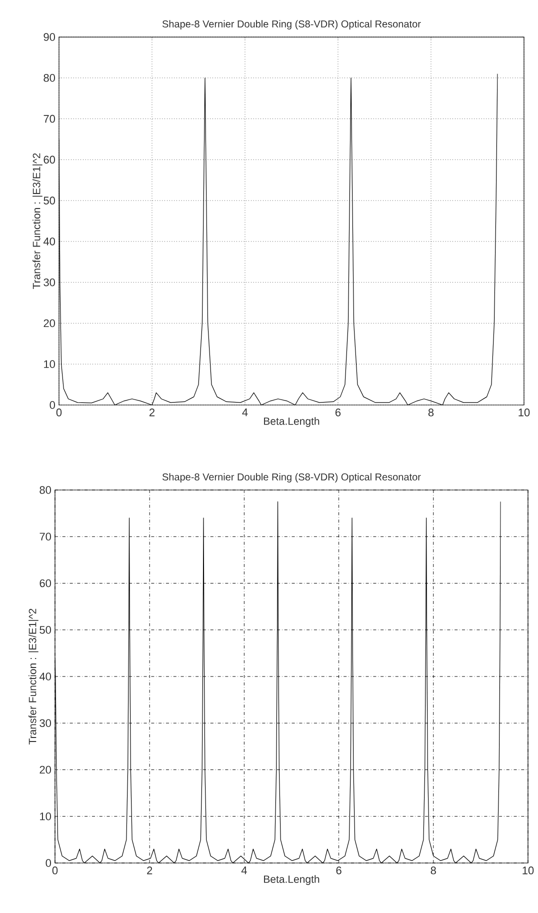 The height and width of the screenshot is (913, 538). What do you see at coordinates (50, 37) in the screenshot?
I see `y-tick-label: 90` at bounding box center [50, 37].